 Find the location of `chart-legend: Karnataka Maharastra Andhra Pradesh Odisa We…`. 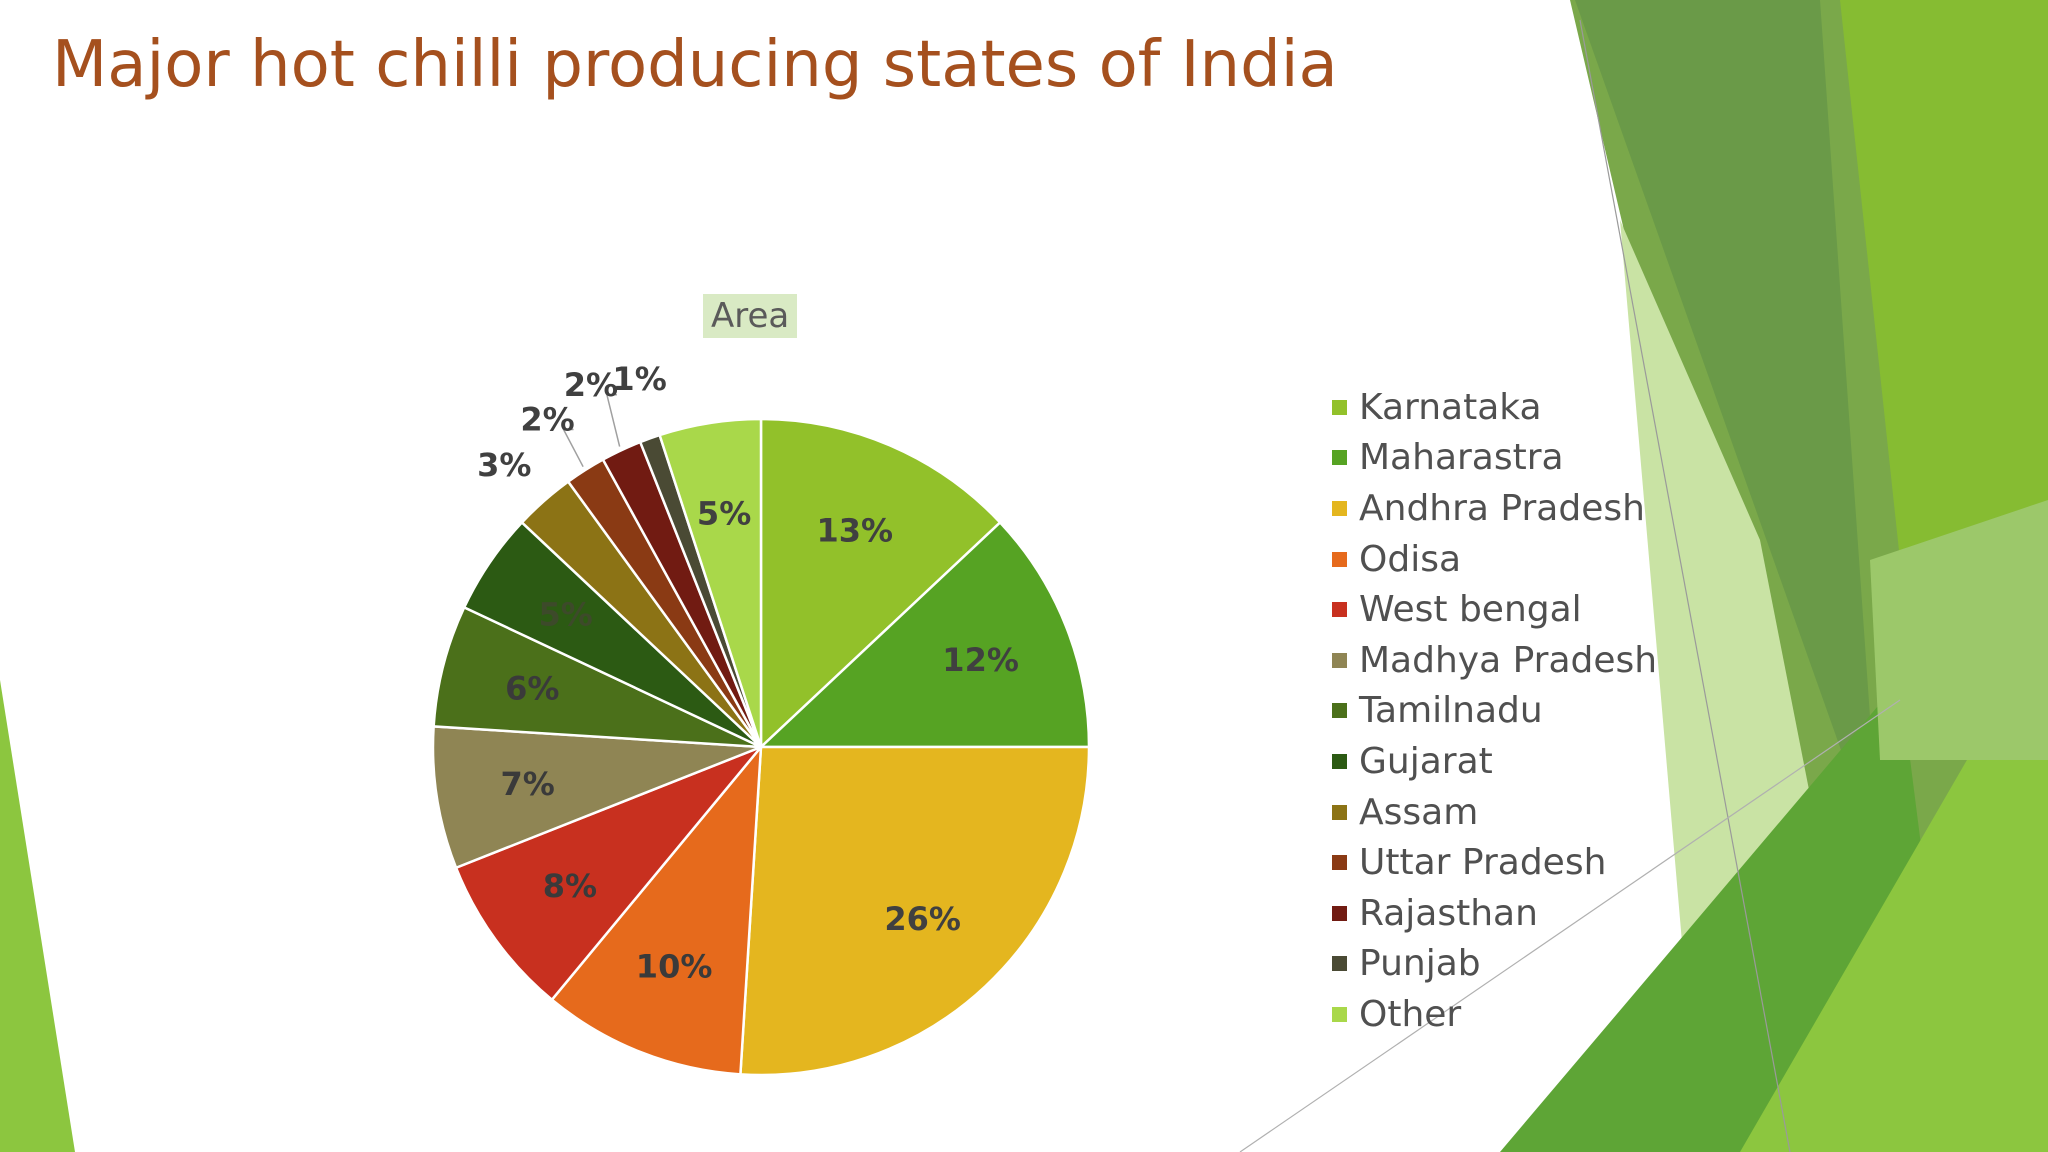

chart-legend: Karnataka Maharastra Andhra Pradesh Odisa We… is located at coordinates (1494, 711).